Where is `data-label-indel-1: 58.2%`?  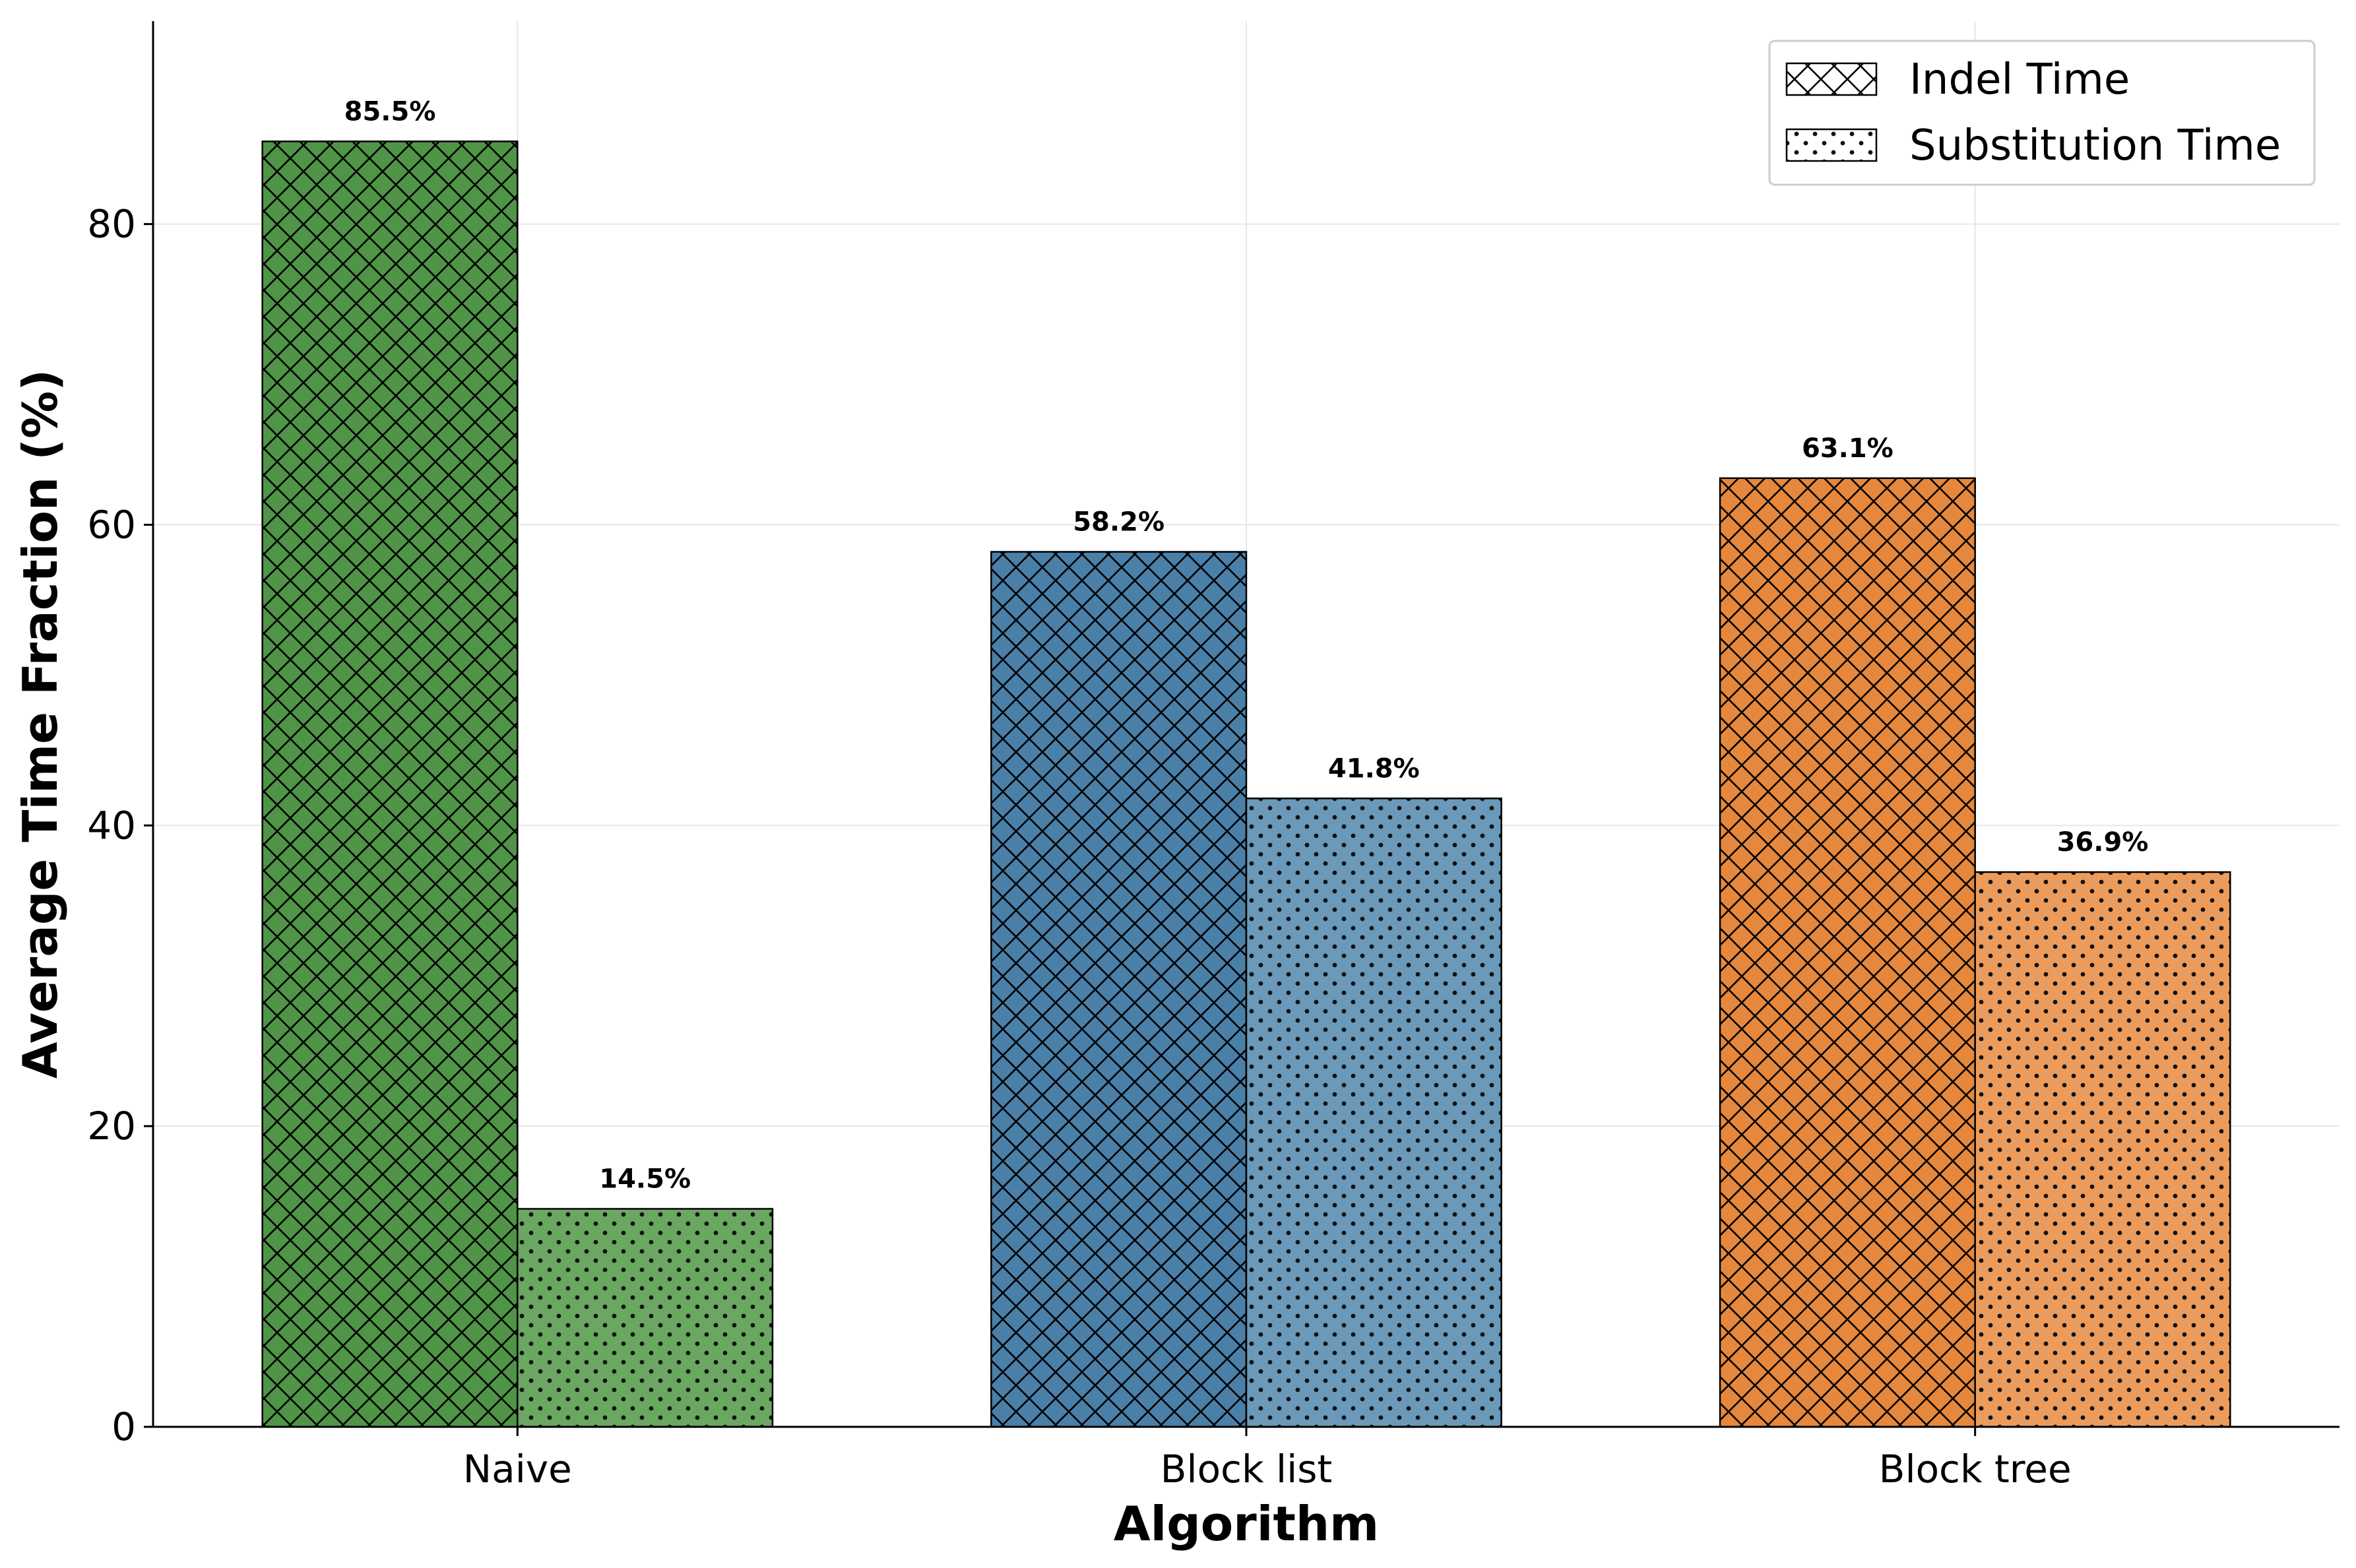 data-label-indel-1: 58.2% is located at coordinates (1118, 522).